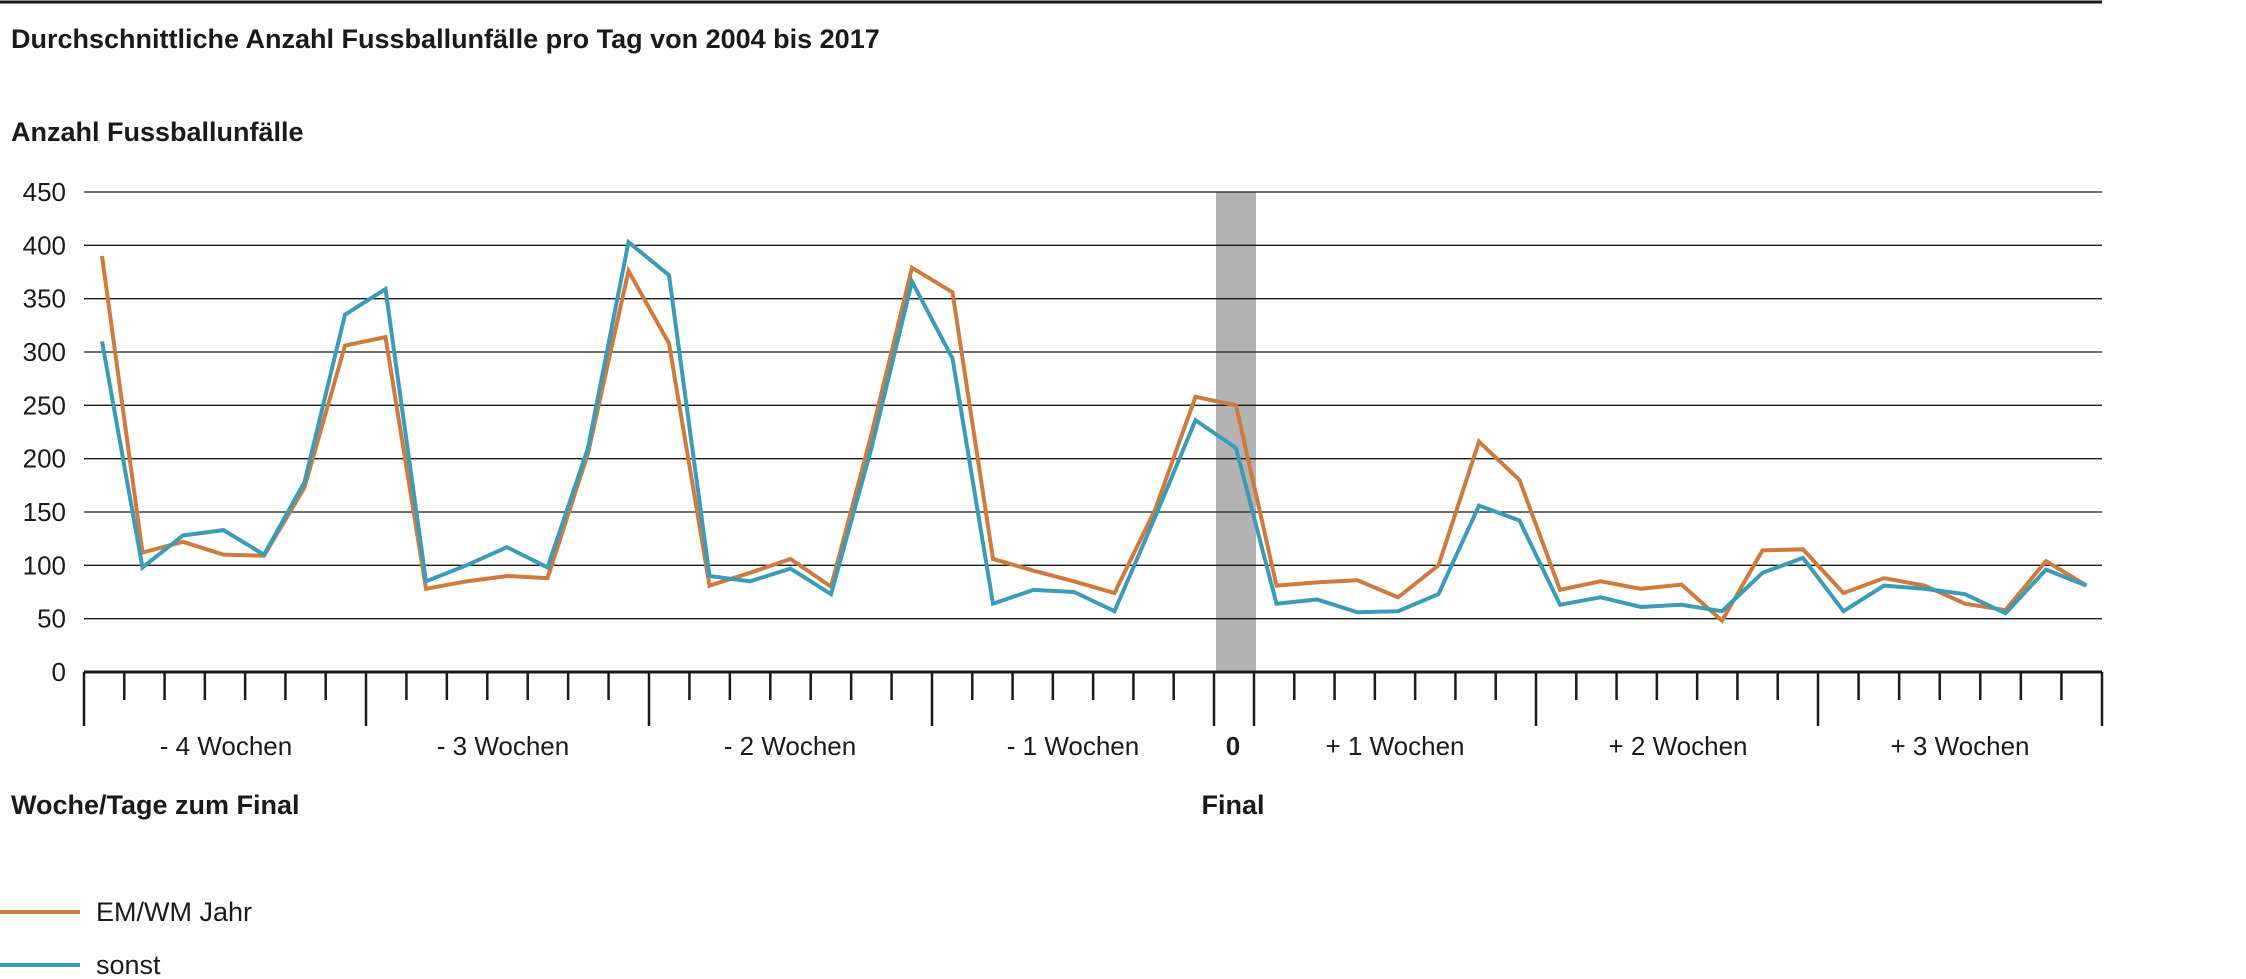 Image resolution: width=2246 pixels, height=979 pixels. What do you see at coordinates (1233, 746) in the screenshot?
I see `x-group-label: 0` at bounding box center [1233, 746].